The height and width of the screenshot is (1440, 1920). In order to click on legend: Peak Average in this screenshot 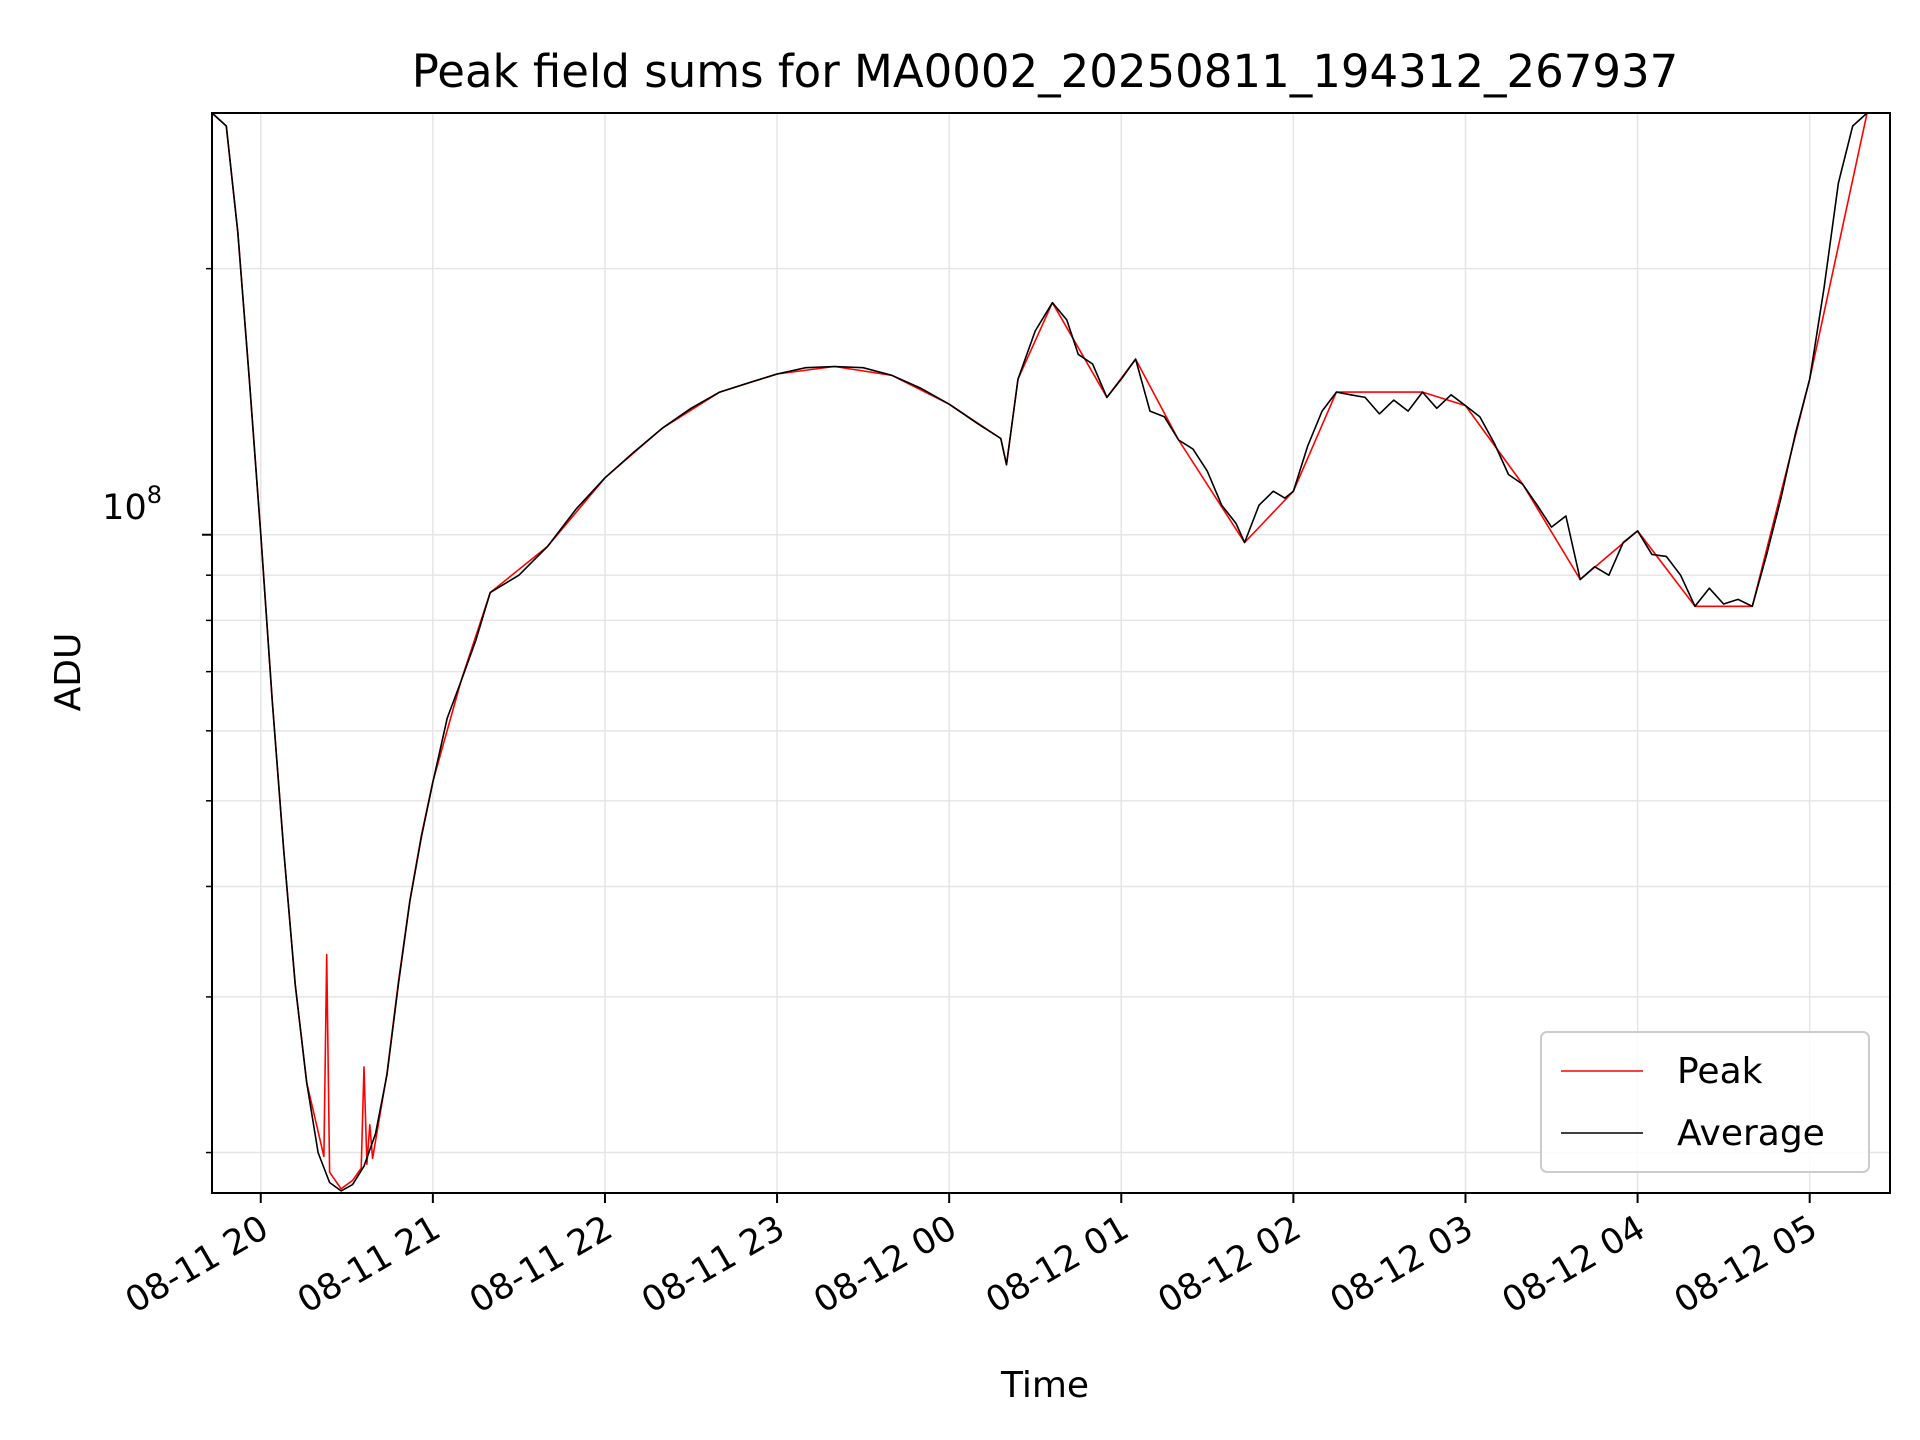, I will do `click(1705, 1102)`.